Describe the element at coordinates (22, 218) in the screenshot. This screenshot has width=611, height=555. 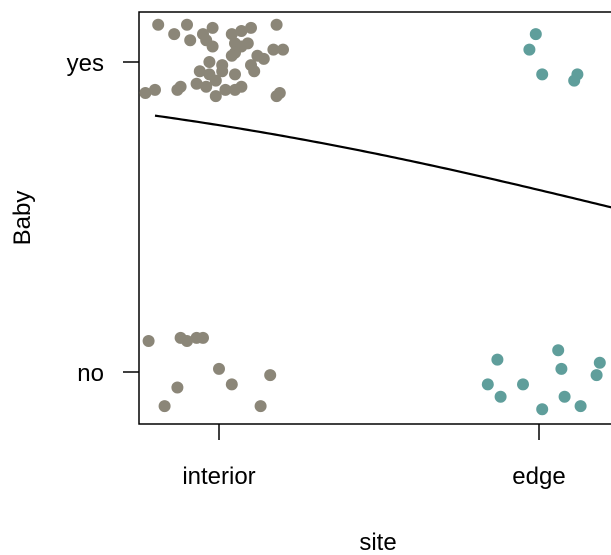
I see `y-axis-label: Baby` at that location.